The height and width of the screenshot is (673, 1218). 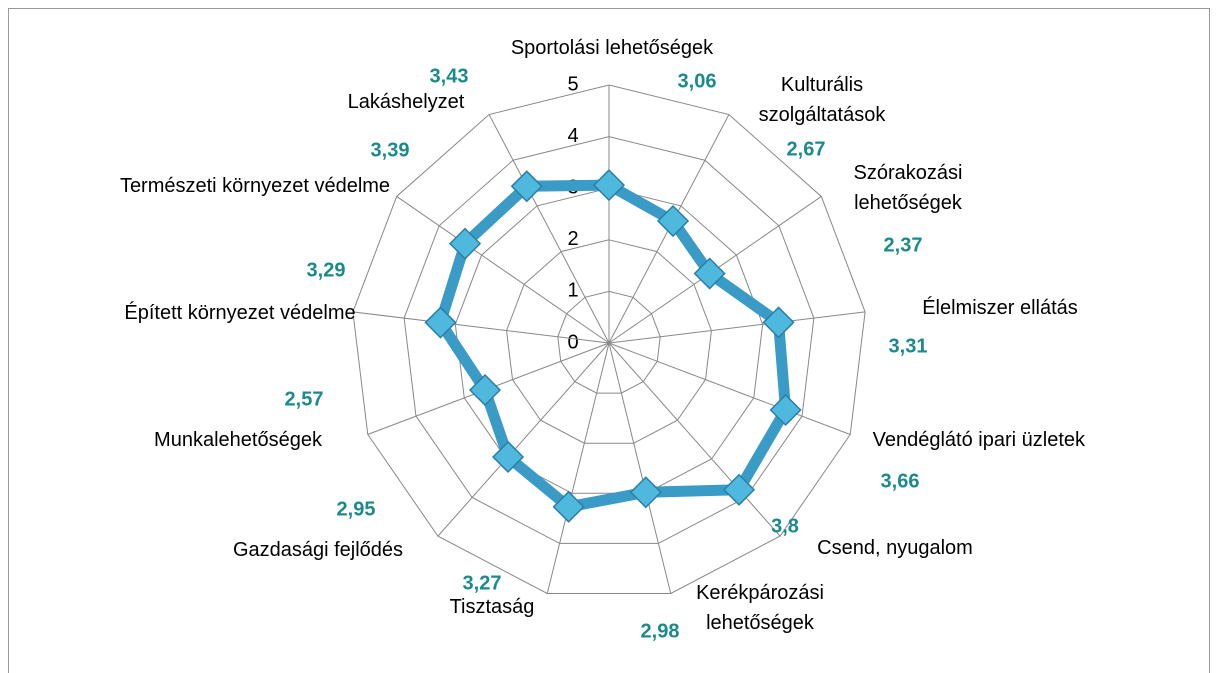 What do you see at coordinates (255, 186) in the screenshot?
I see `category-label: Természeti környezet védelme` at bounding box center [255, 186].